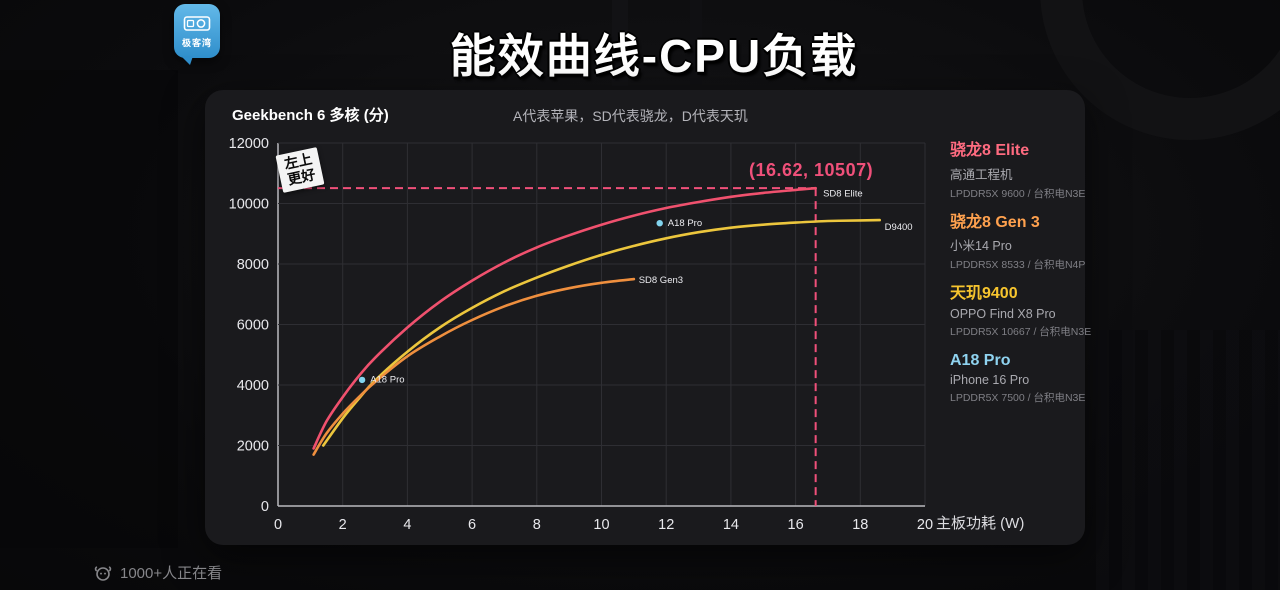  Describe the element at coordinates (196, 42) in the screenshot. I see `logo-text: 极客湾` at that location.